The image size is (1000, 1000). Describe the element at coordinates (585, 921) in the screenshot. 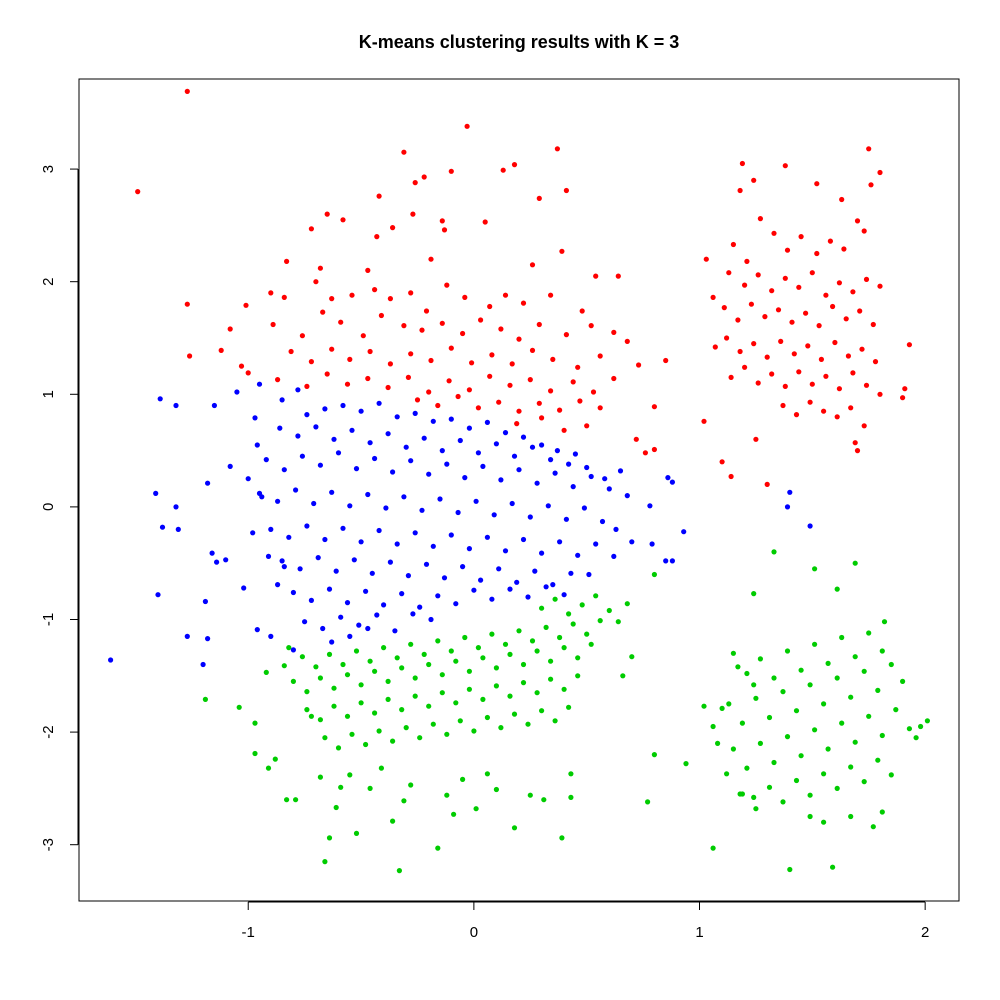

I see `x-axis: -1 0 1 2` at that location.